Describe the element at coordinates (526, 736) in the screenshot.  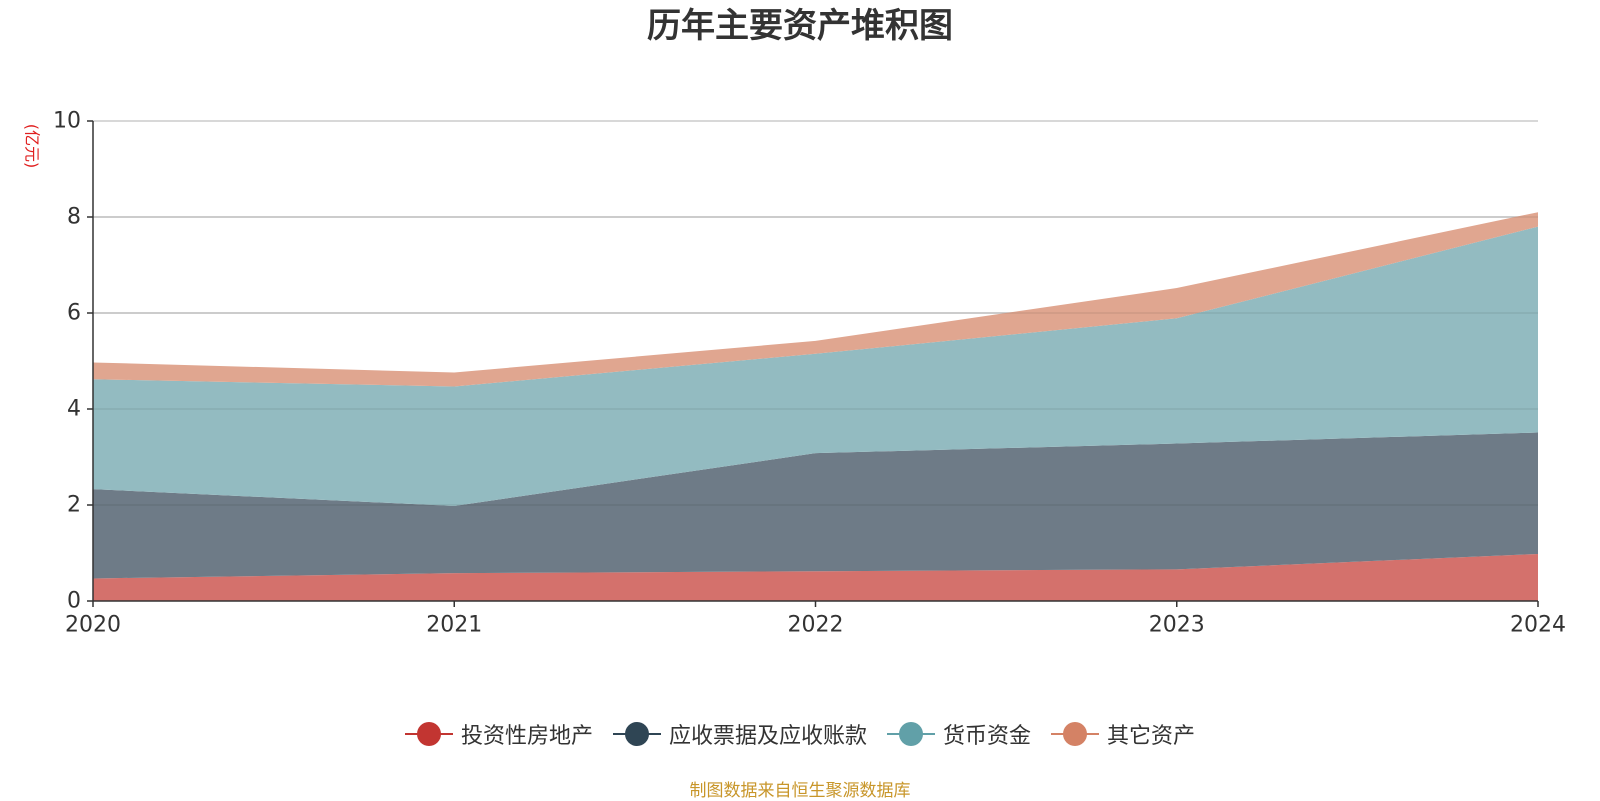
I see `legend-label: 投资性房地产` at that location.